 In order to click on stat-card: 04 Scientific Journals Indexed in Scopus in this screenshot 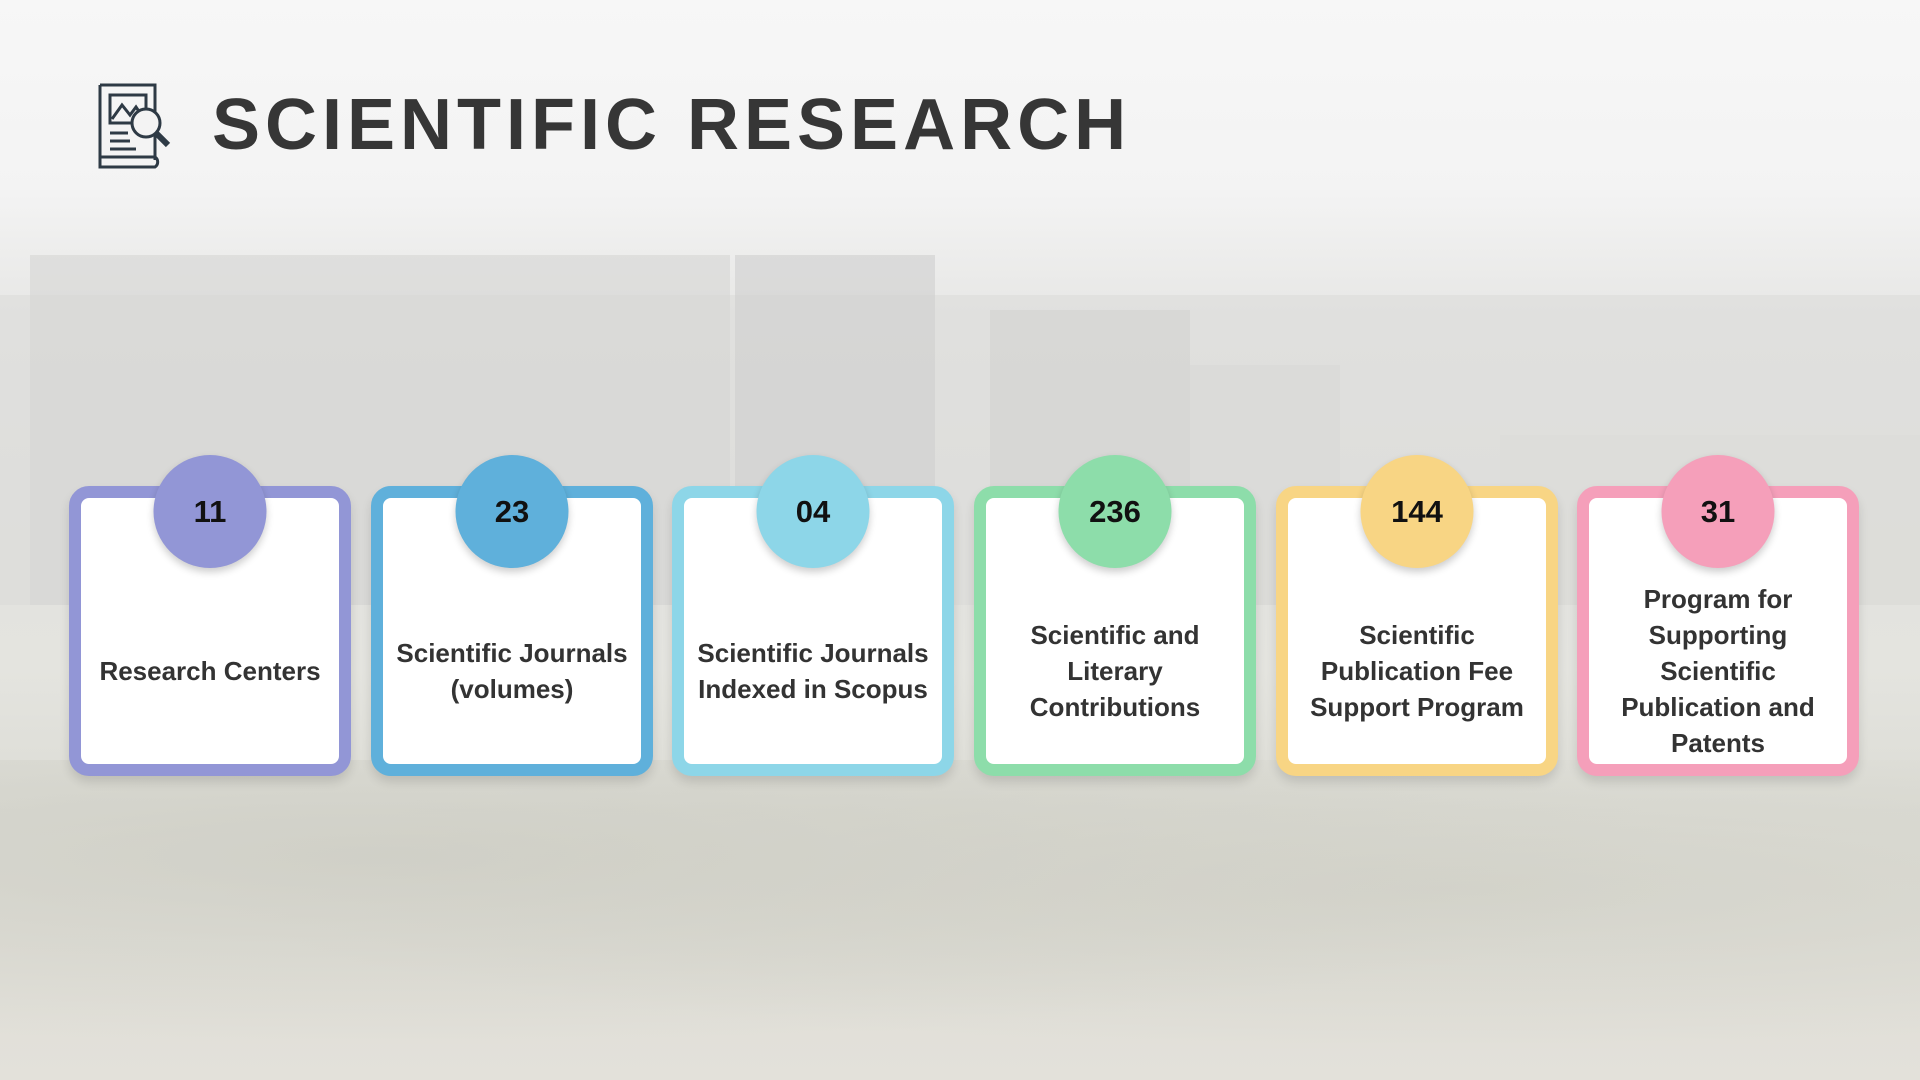, I will do `click(813, 615)`.